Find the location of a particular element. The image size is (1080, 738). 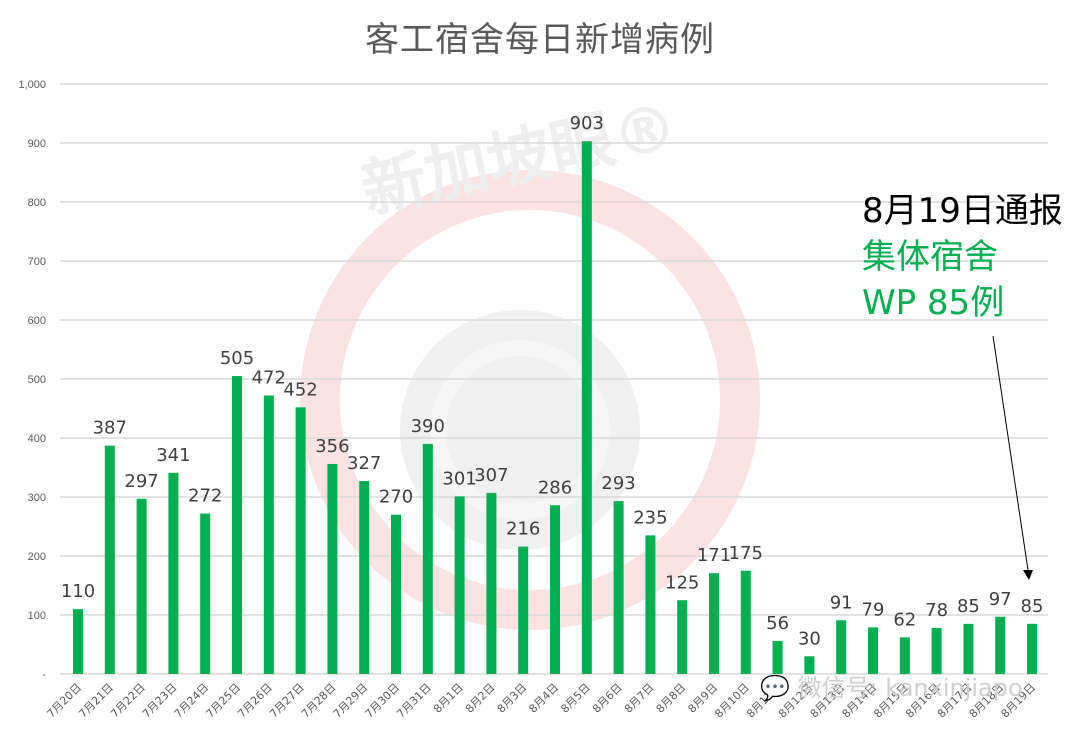

annotation-callout: 8月19日通报 集体宿舍 WP 85例 is located at coordinates (962, 257).